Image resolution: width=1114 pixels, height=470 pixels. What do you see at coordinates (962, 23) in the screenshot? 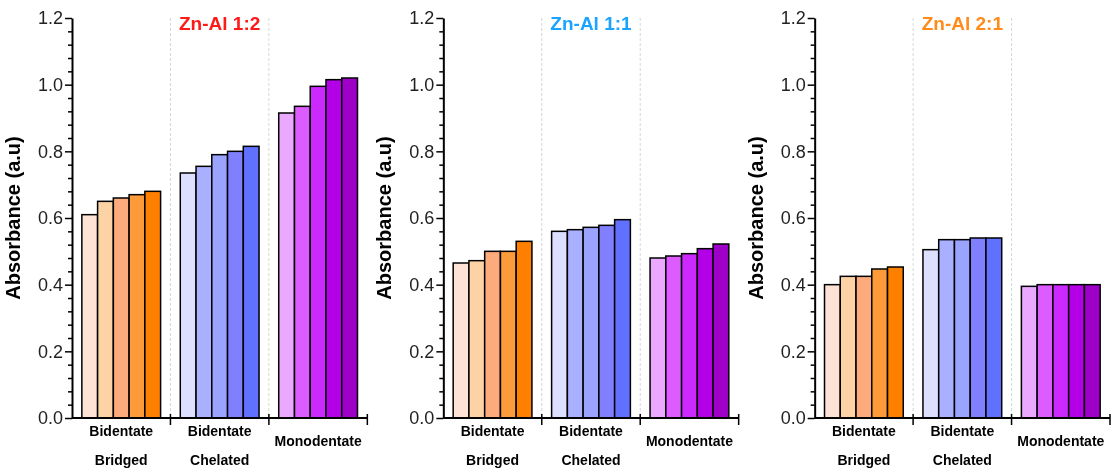
I see `chart-title: Zn-Al 2:1` at bounding box center [962, 23].